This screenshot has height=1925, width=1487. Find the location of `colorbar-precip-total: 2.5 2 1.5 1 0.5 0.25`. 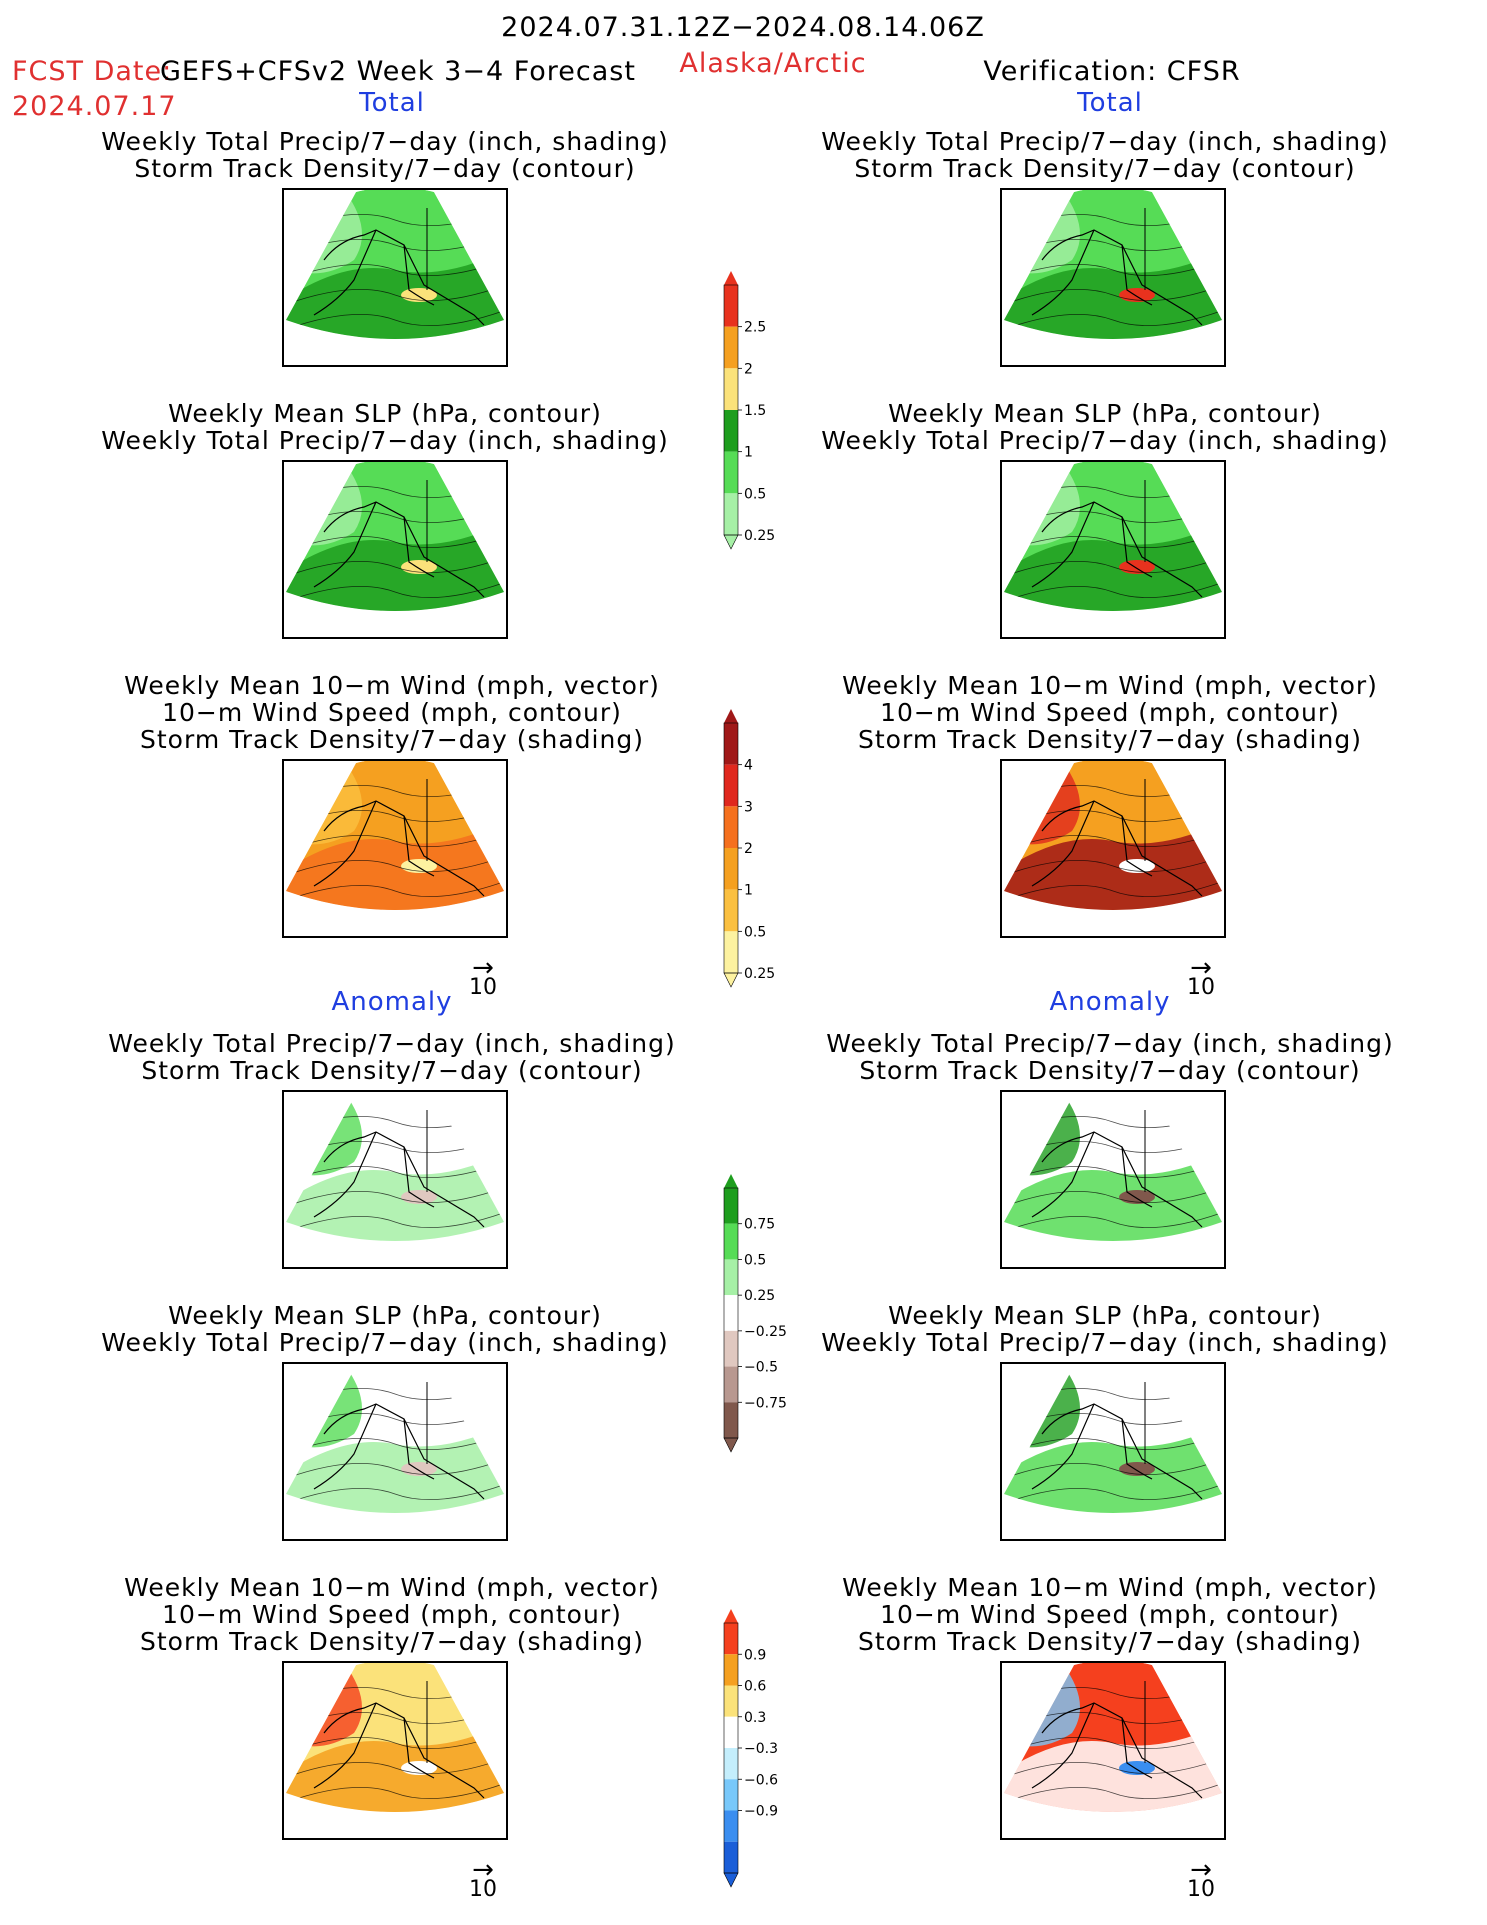

colorbar-precip-total: 2.5 2 1.5 1 0.5 0.25 is located at coordinates (762, 415).